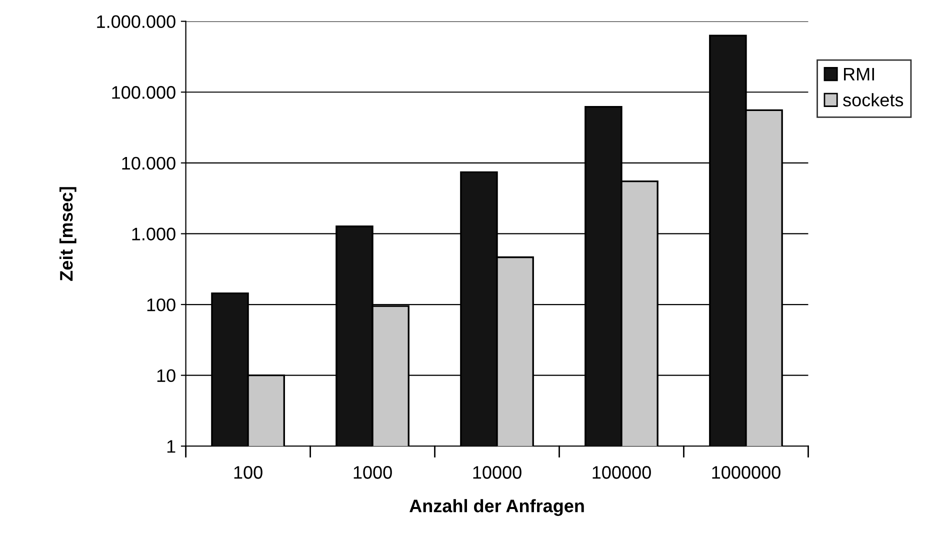 The image size is (929, 533). I want to click on y-tick-label: 1.000, so click(154, 234).